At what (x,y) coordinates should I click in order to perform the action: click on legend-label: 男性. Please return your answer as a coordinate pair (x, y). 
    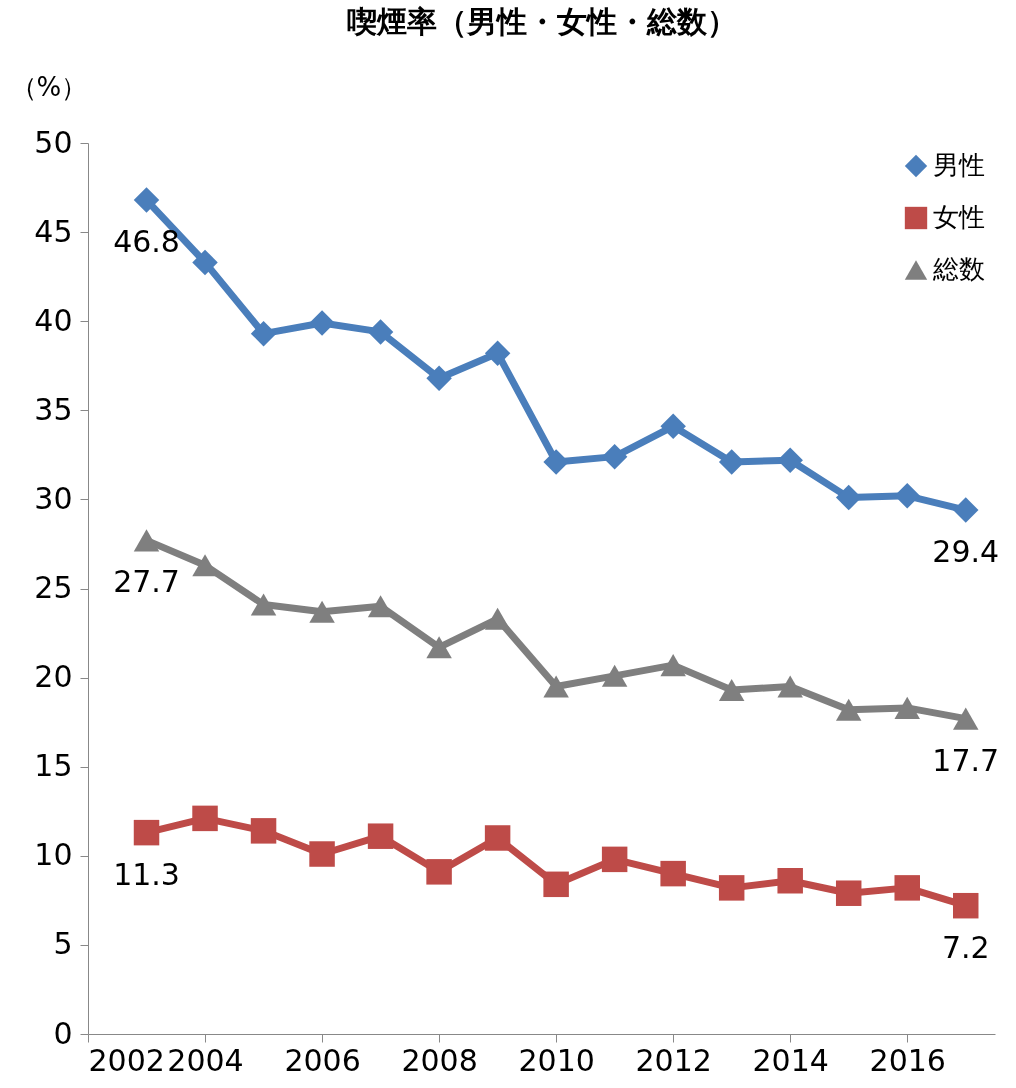
    Looking at the image, I should click on (959, 165).